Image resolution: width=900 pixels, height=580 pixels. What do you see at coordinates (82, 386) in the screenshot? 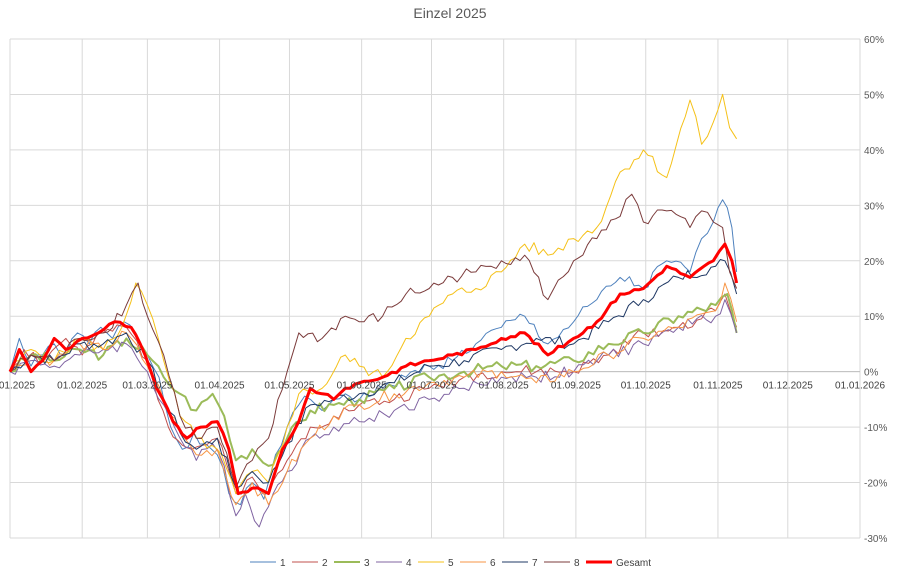
I see `x-tick-label: 01.02.2025` at bounding box center [82, 386].